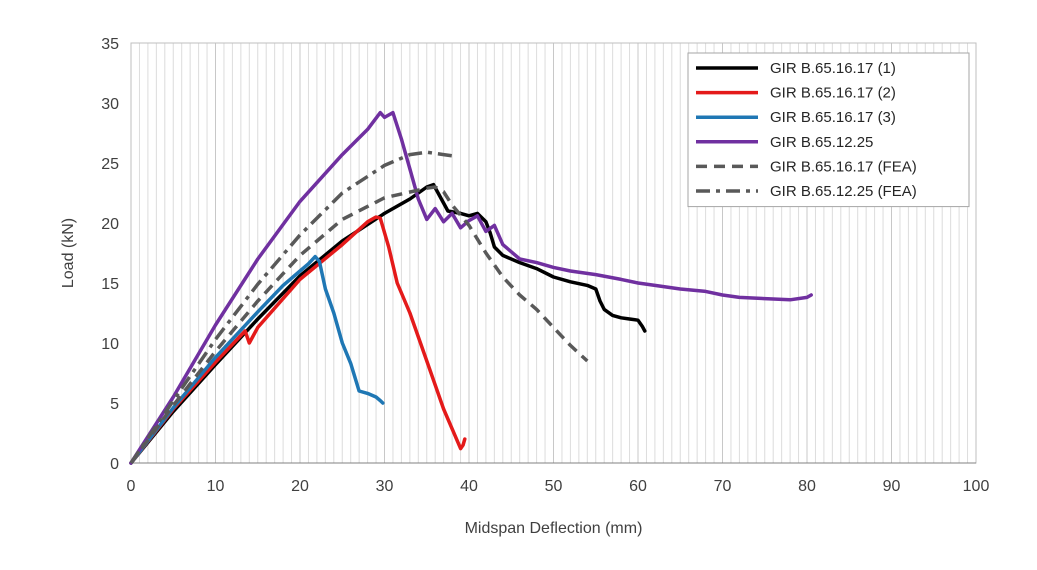 This screenshot has width=1037, height=570. What do you see at coordinates (807, 486) in the screenshot?
I see `x-tick-label: 80` at bounding box center [807, 486].